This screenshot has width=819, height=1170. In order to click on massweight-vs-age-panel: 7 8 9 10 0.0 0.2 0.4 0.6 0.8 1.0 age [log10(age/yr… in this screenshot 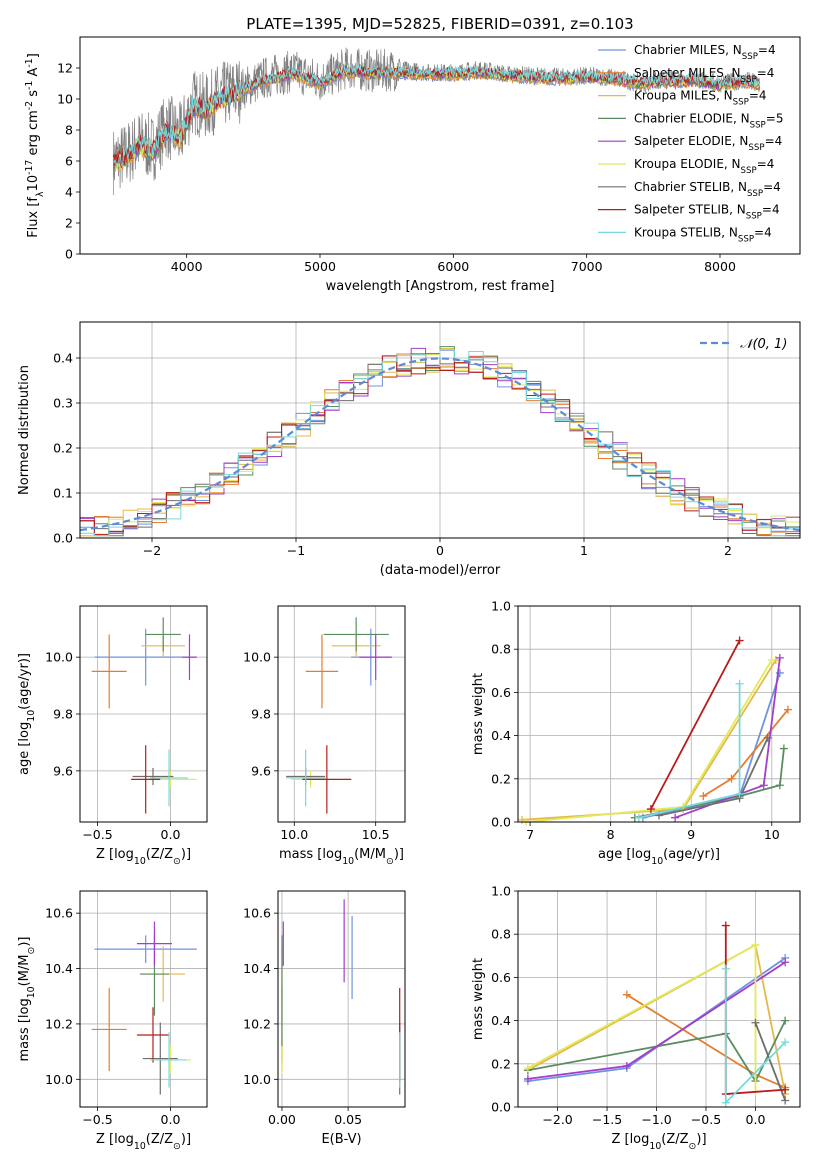, I will do `click(636, 733)`.